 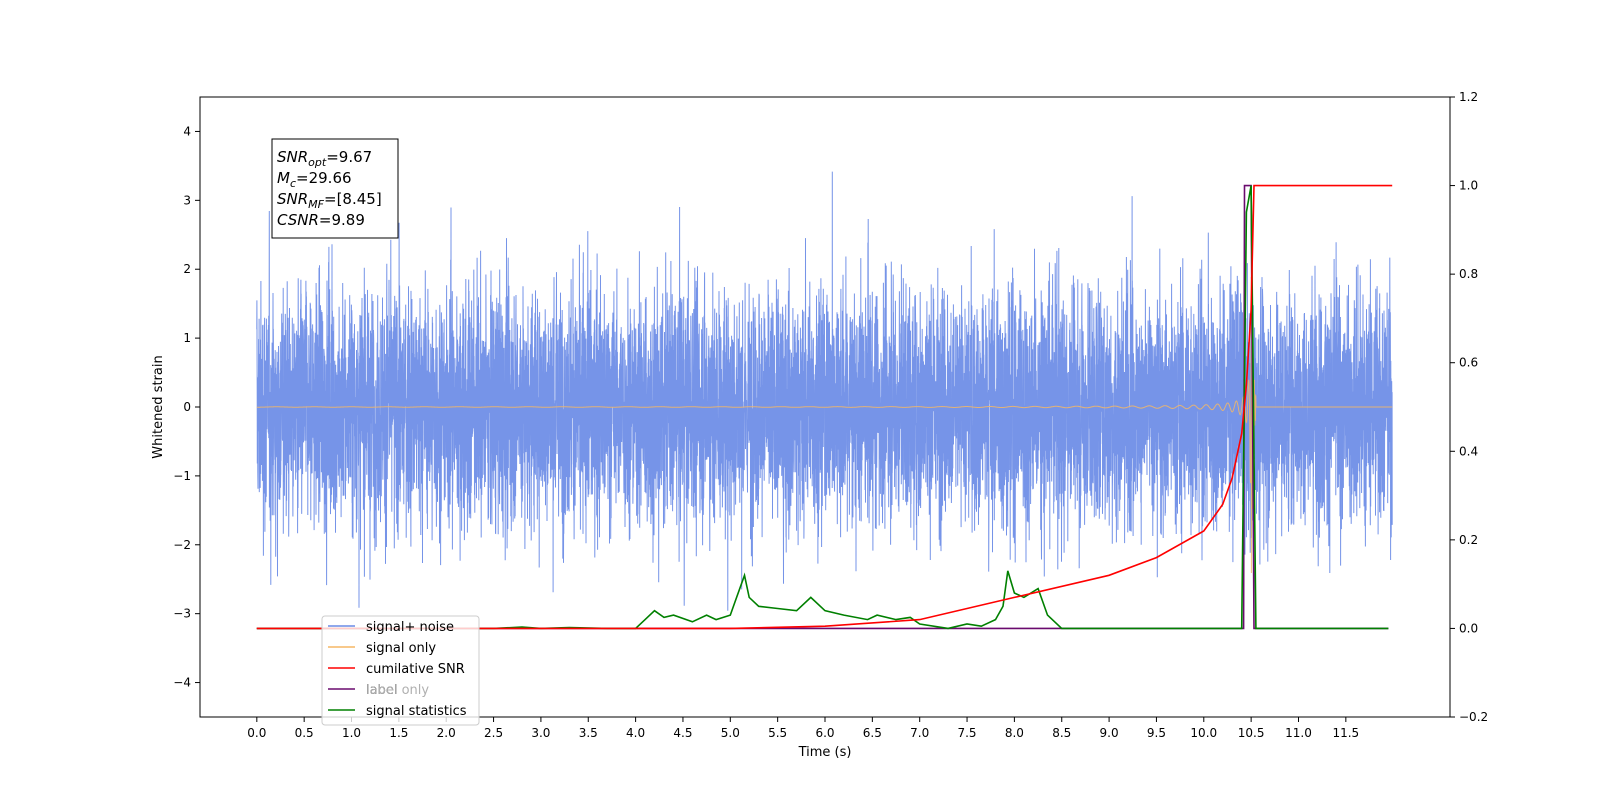 What do you see at coordinates (415, 669) in the screenshot?
I see `legend-entry: cumilative SNR` at bounding box center [415, 669].